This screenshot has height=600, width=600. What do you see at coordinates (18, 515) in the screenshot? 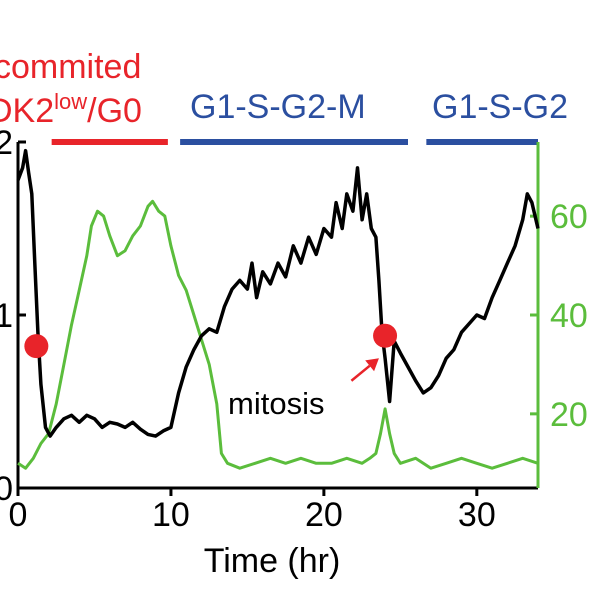
I see `x-tick-label-0: 0` at bounding box center [18, 515].